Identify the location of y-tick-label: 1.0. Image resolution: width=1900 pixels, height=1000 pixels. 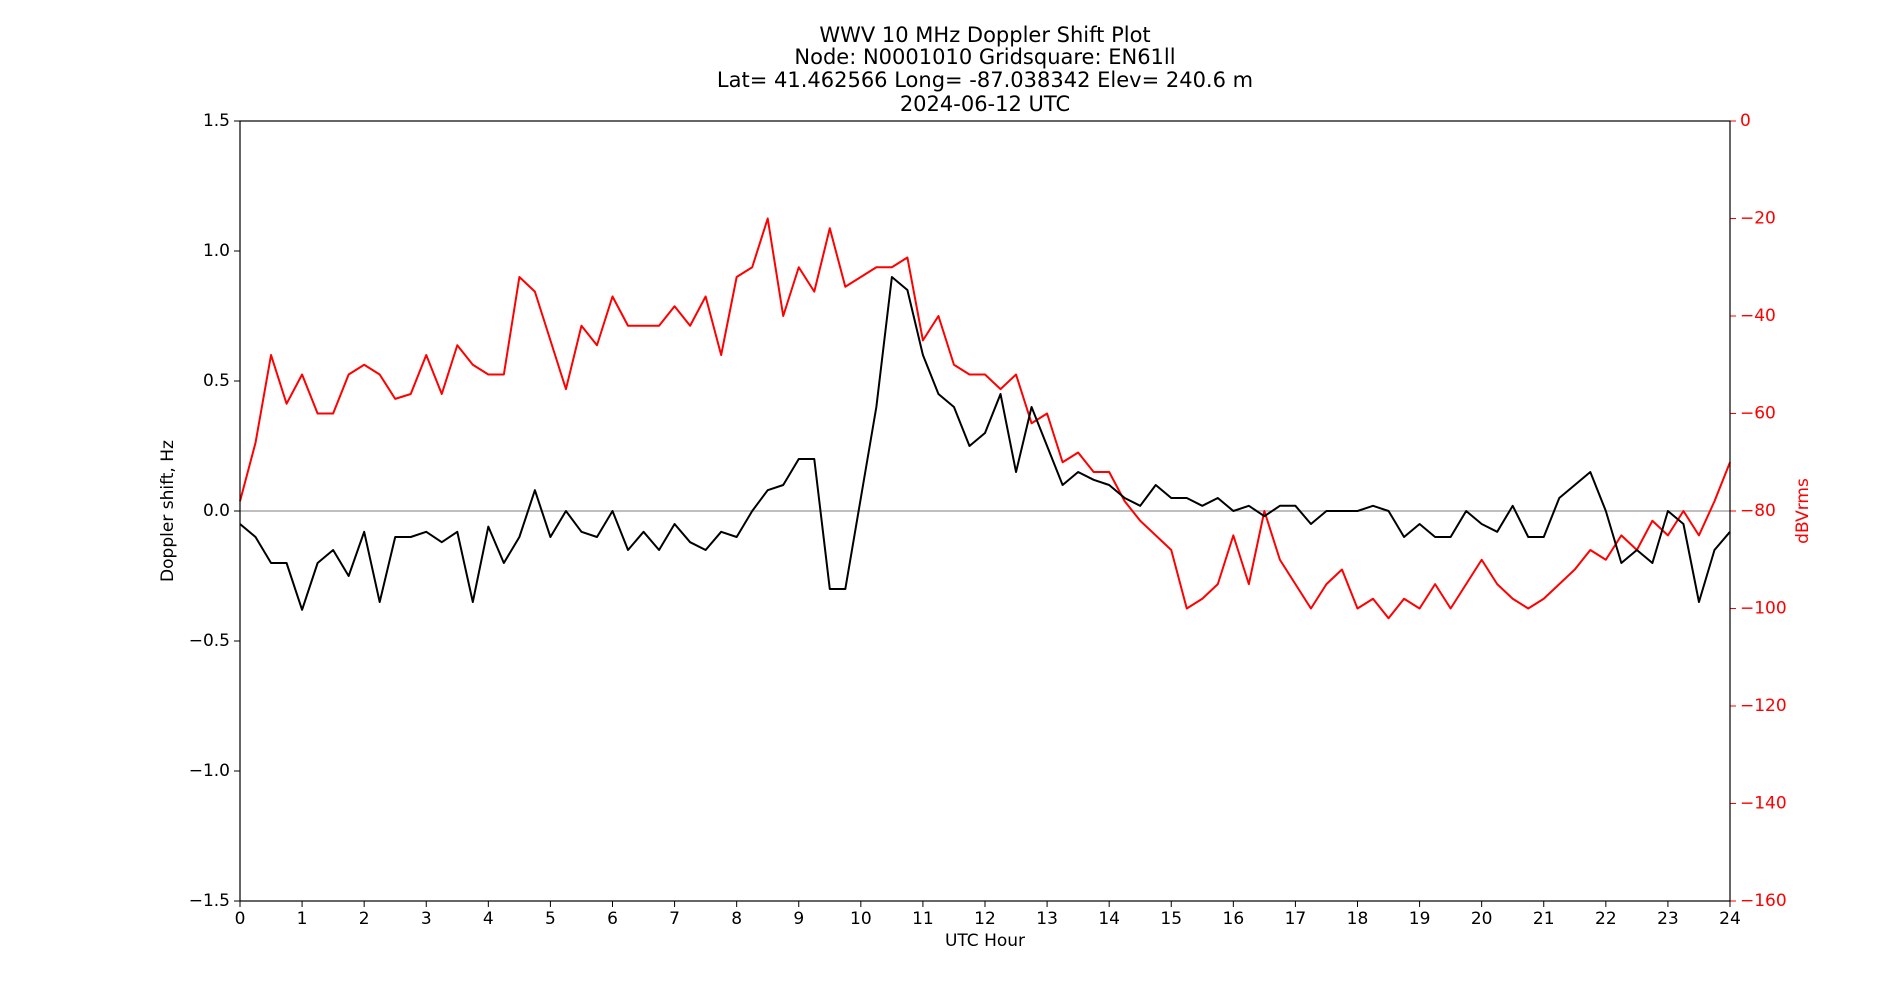
(216, 251).